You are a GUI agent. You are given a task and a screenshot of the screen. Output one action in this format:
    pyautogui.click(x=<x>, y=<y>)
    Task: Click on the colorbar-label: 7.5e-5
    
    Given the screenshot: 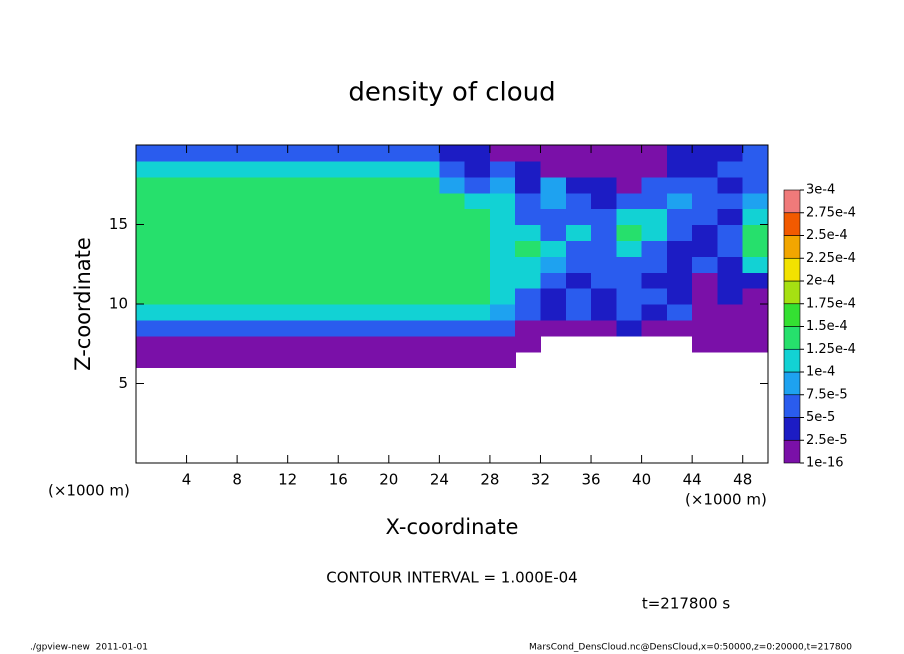 What is the action you would take?
    pyautogui.click(x=827, y=394)
    